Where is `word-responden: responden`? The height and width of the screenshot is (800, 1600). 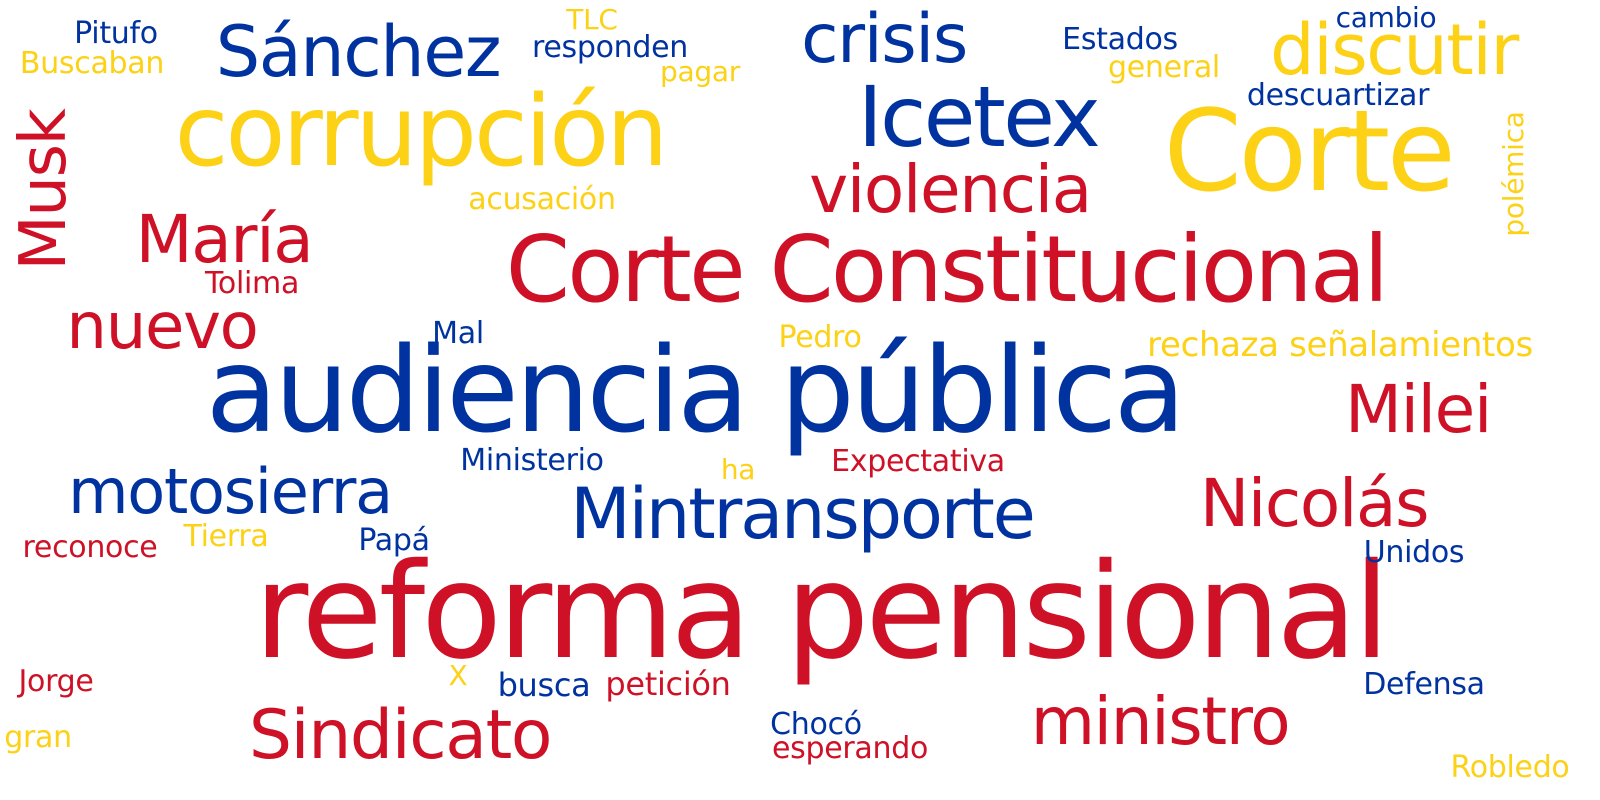 word-responden: responden is located at coordinates (610, 47).